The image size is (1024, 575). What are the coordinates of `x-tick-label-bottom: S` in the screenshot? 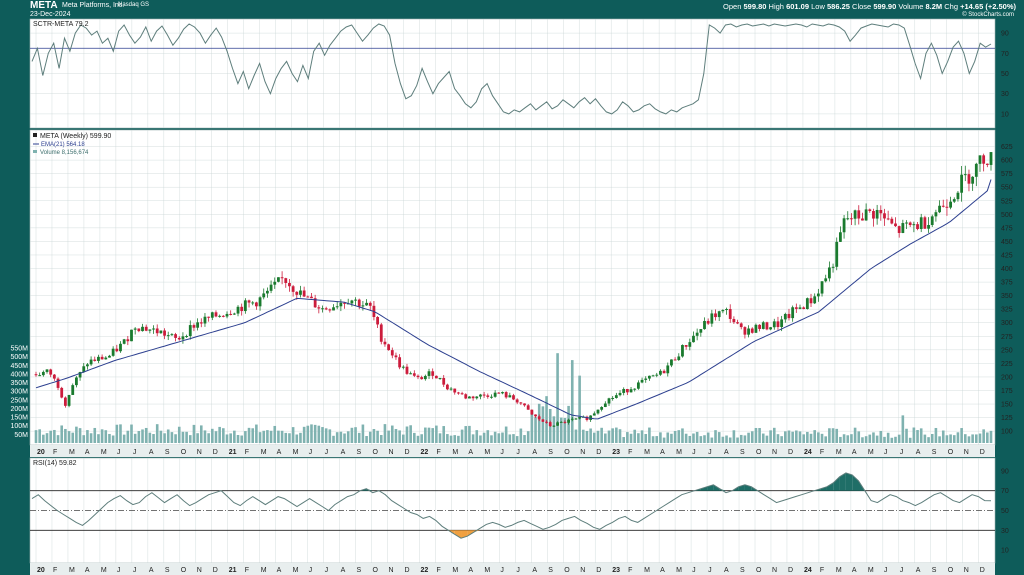 It's located at (167, 570).